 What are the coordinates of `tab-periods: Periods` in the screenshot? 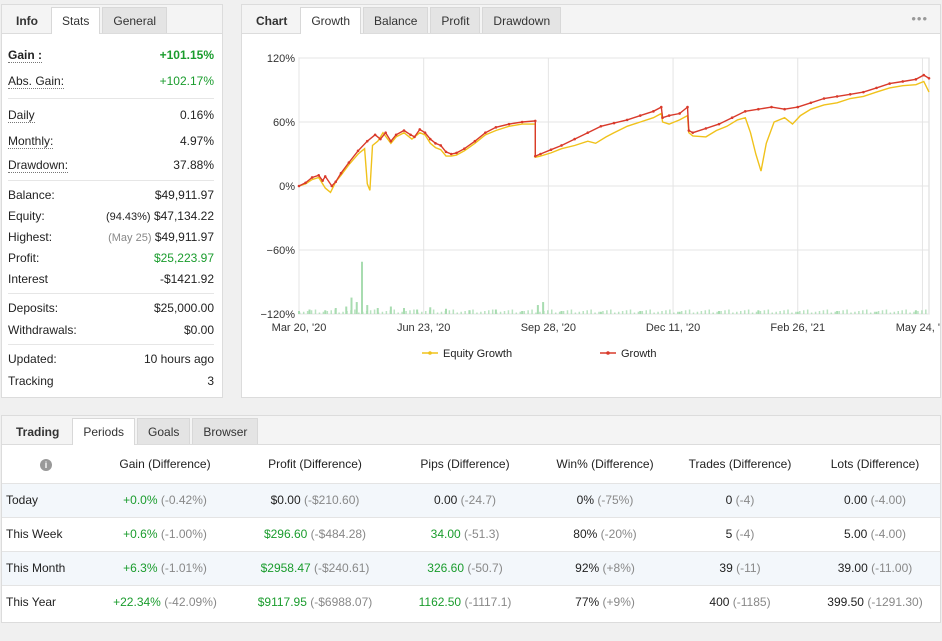 It's located at (104, 431).